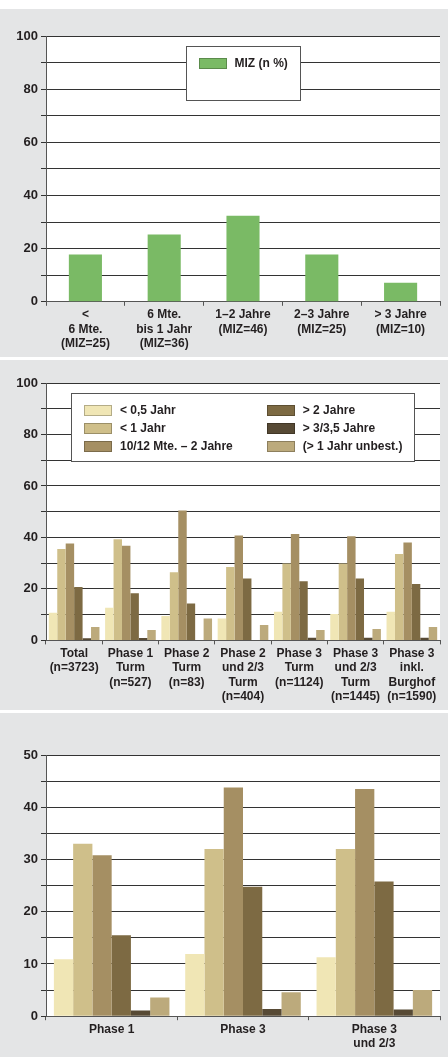 The image size is (448, 1057). Describe the element at coordinates (30, 963) in the screenshot. I see `y-tick-label: 10` at that location.